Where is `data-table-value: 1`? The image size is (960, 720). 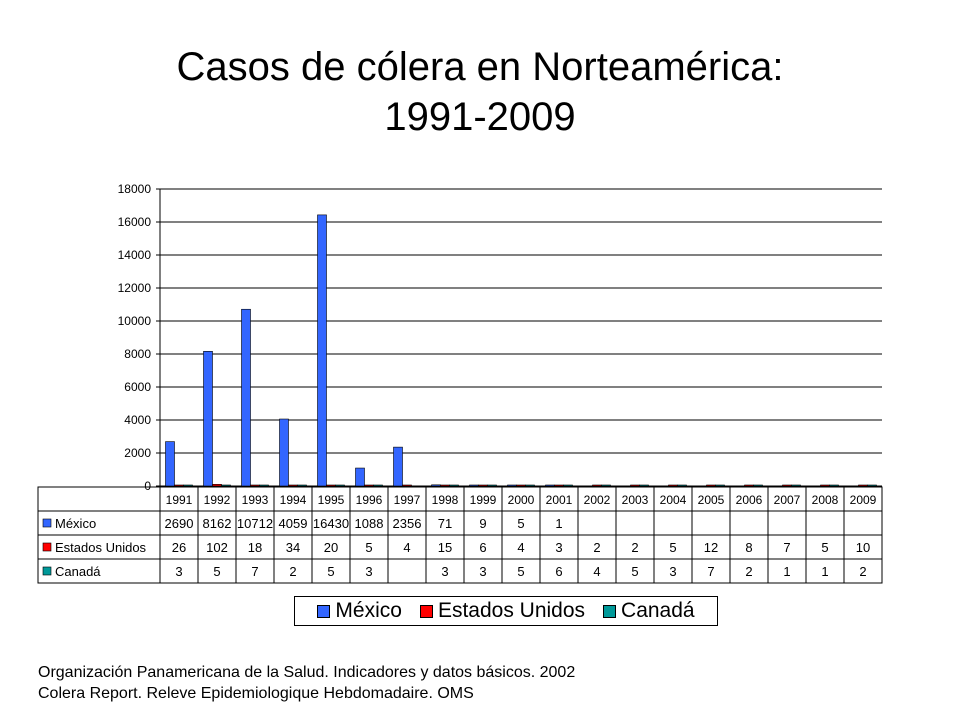 data-table-value: 1 is located at coordinates (824, 571).